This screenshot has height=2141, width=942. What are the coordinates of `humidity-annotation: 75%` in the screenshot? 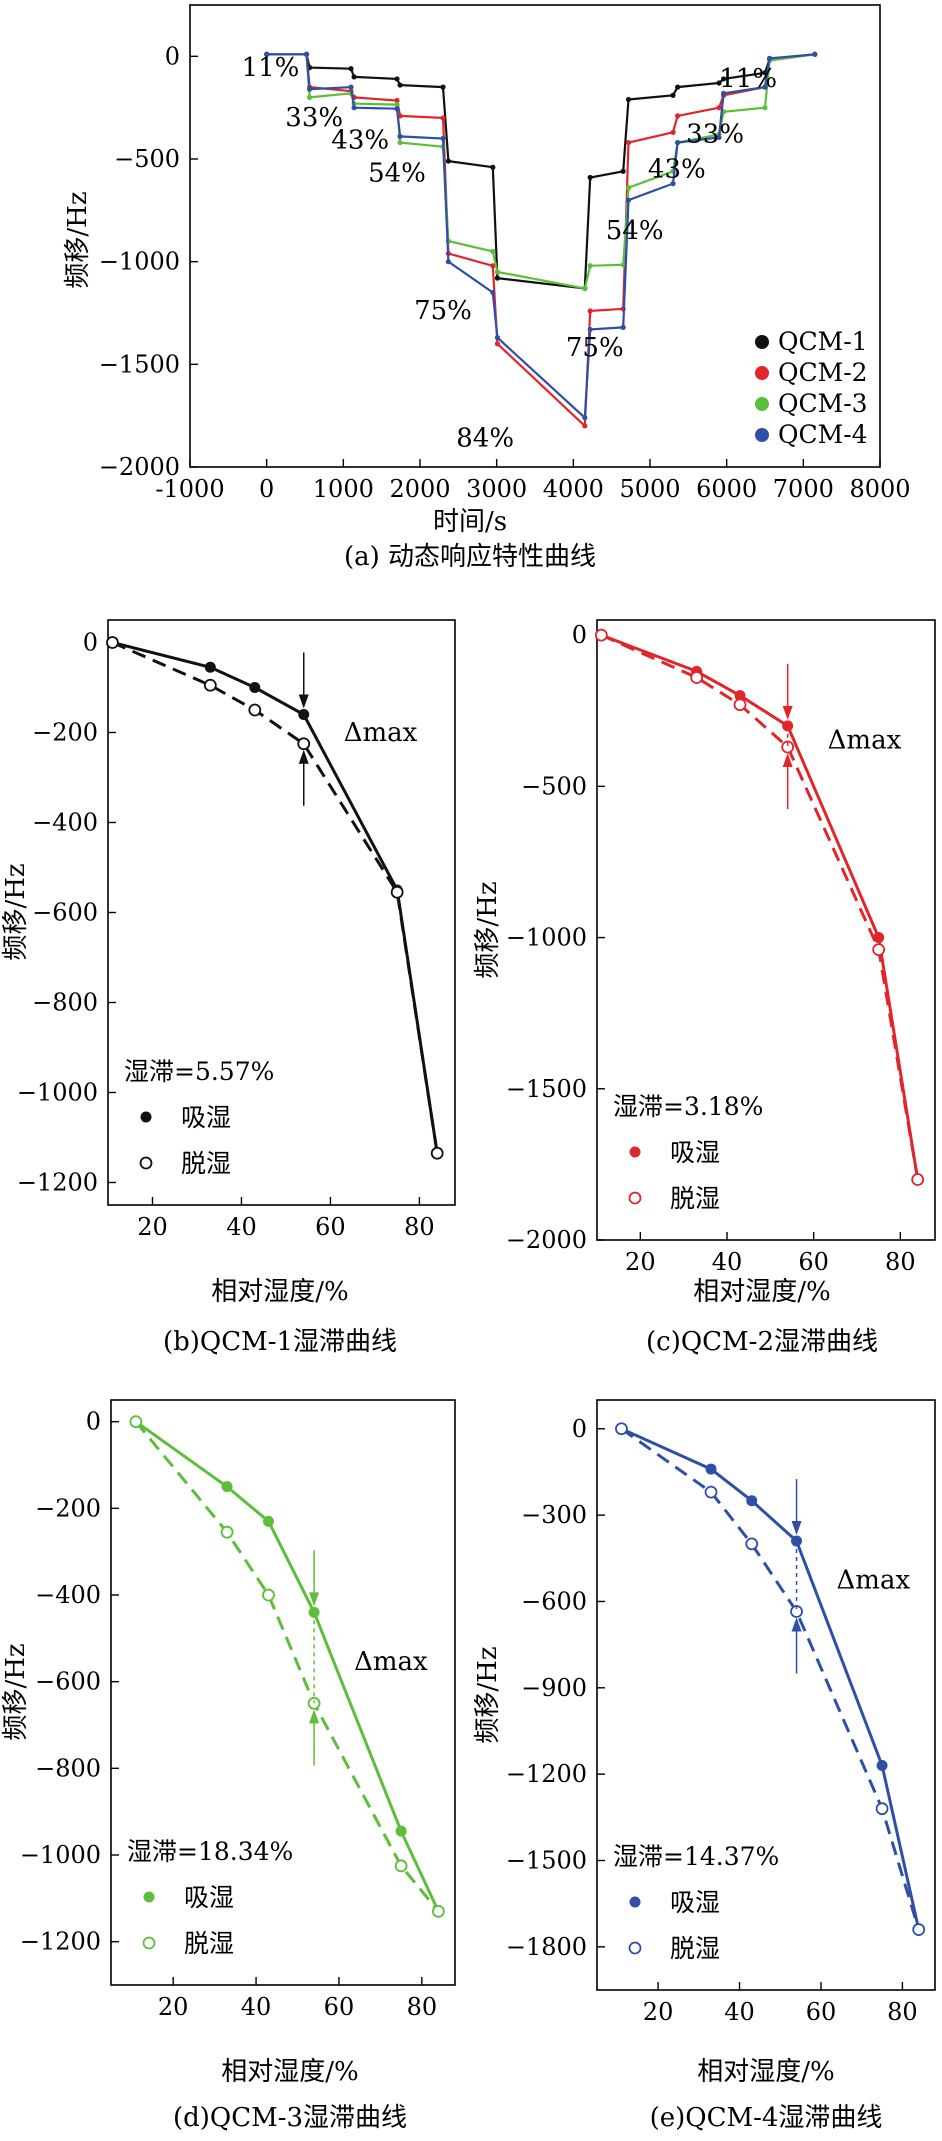 It's located at (595, 348).